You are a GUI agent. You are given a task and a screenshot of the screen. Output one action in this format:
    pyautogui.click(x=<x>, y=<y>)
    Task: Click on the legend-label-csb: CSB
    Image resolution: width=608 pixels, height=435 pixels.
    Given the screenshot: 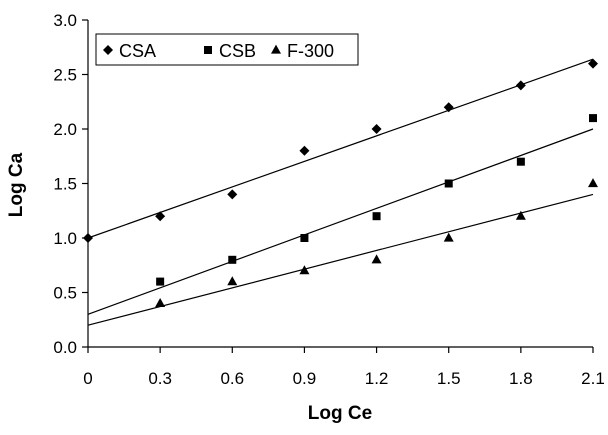 What is the action you would take?
    pyautogui.click(x=237, y=51)
    